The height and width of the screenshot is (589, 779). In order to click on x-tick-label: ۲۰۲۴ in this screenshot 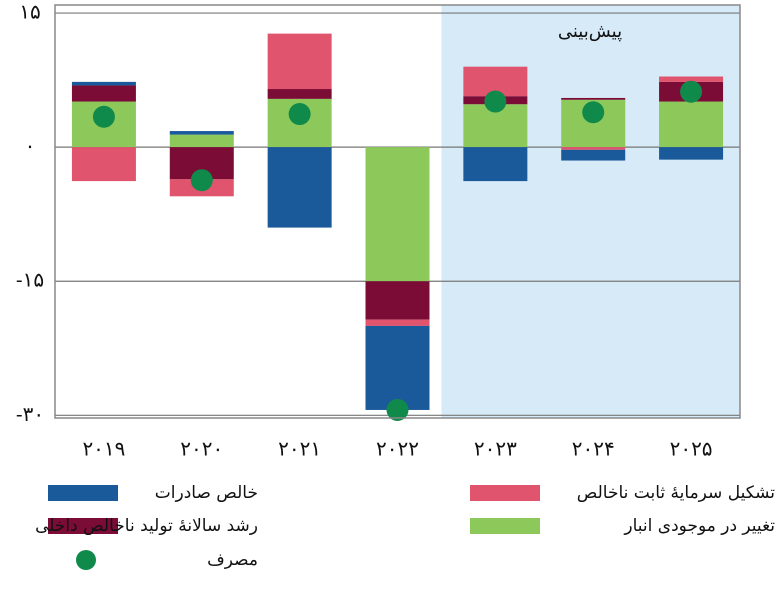, I will do `click(593, 449)`.